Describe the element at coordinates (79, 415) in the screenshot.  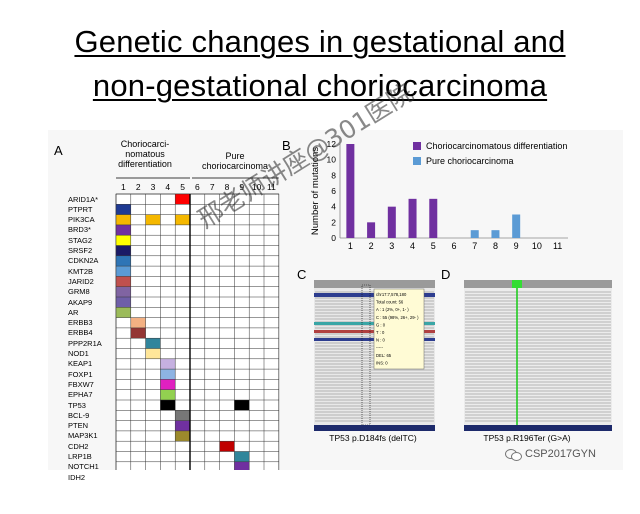
I see `gene-label: BCL-9` at that location.